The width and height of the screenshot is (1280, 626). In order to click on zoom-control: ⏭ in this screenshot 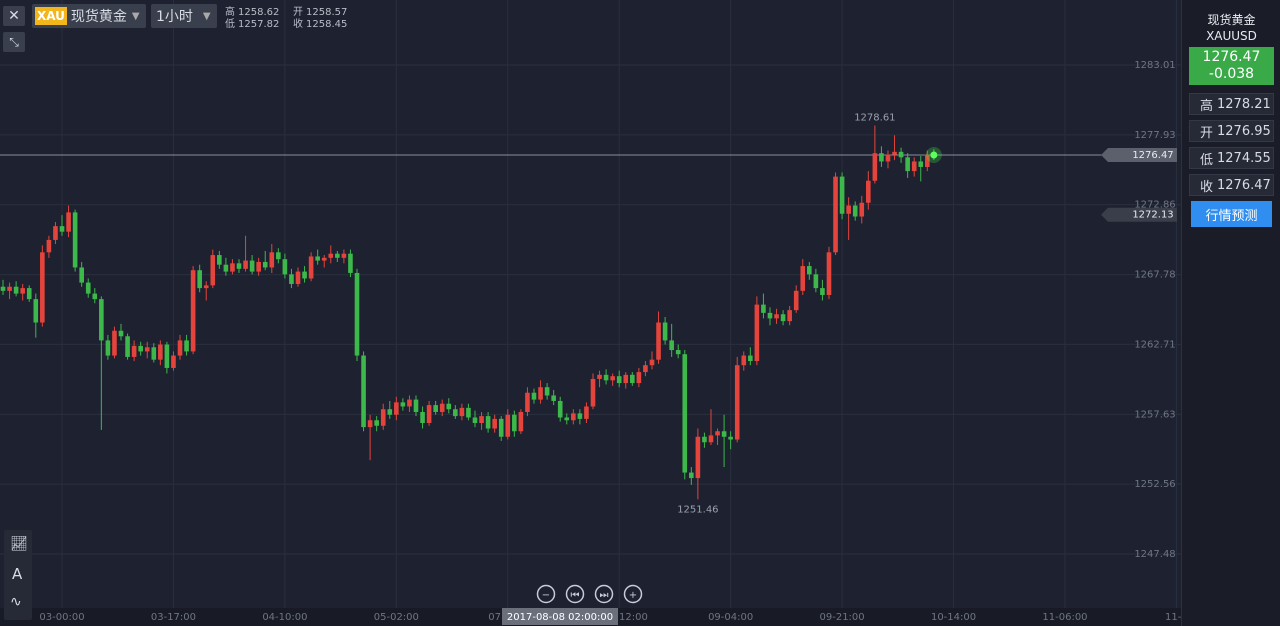, I will do `click(604, 594)`.